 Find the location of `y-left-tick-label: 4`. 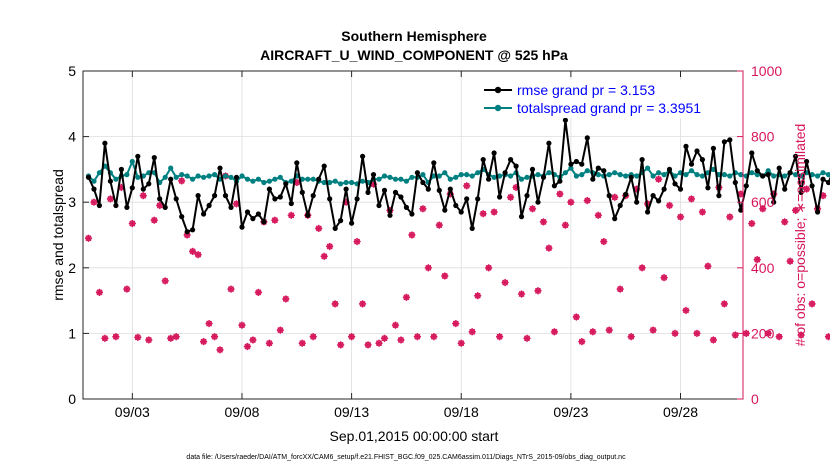

y-left-tick-label: 4 is located at coordinates (72, 137).